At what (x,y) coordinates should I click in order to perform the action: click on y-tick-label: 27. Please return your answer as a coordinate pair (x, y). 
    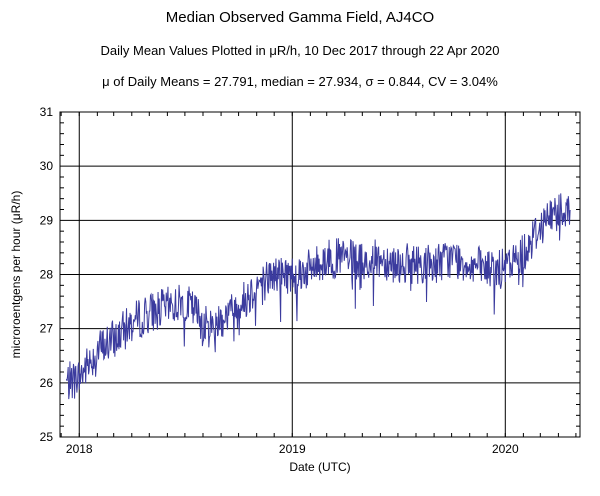
    Looking at the image, I should click on (47, 329).